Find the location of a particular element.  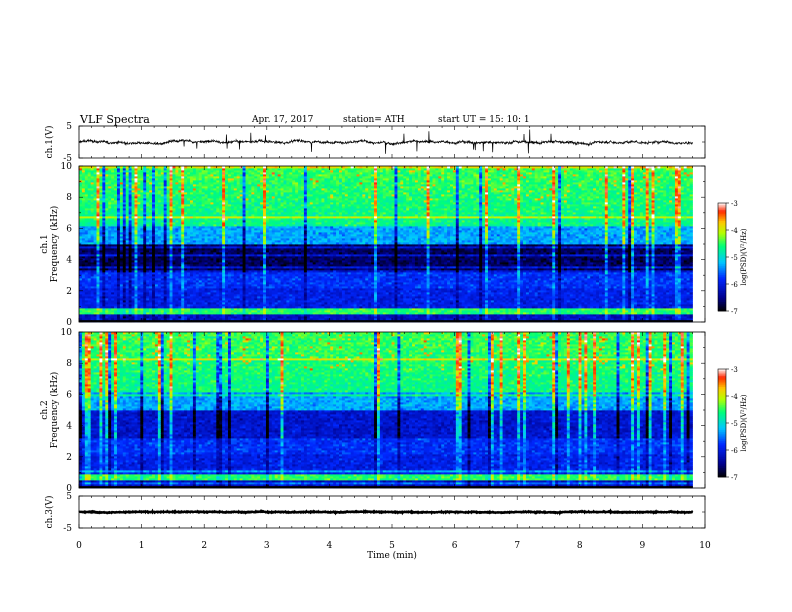

ch1-waveform-panel: 5-5ch.1(V) is located at coordinates (374, 143).